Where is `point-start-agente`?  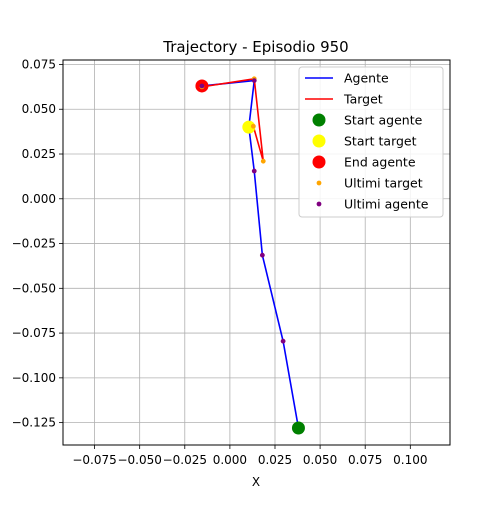
point-start-agente is located at coordinates (298, 428).